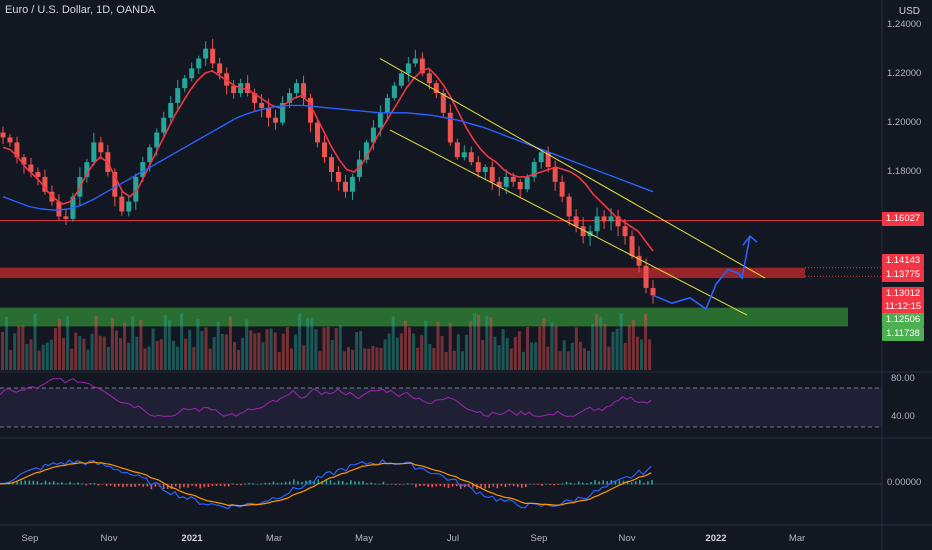  I want to click on symbol-title: Euro / U.S. Dollar, 1D, OANDA, so click(80, 10).